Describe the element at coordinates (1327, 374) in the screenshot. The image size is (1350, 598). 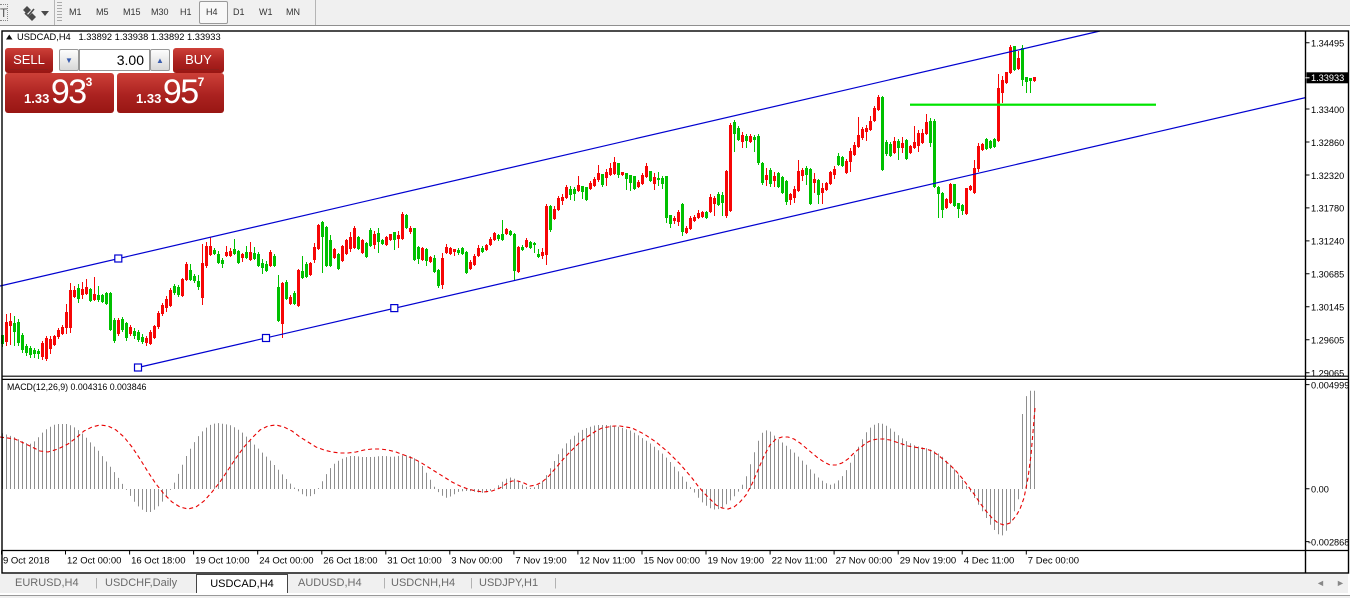
I see `svg-text: 1.29065` at that location.